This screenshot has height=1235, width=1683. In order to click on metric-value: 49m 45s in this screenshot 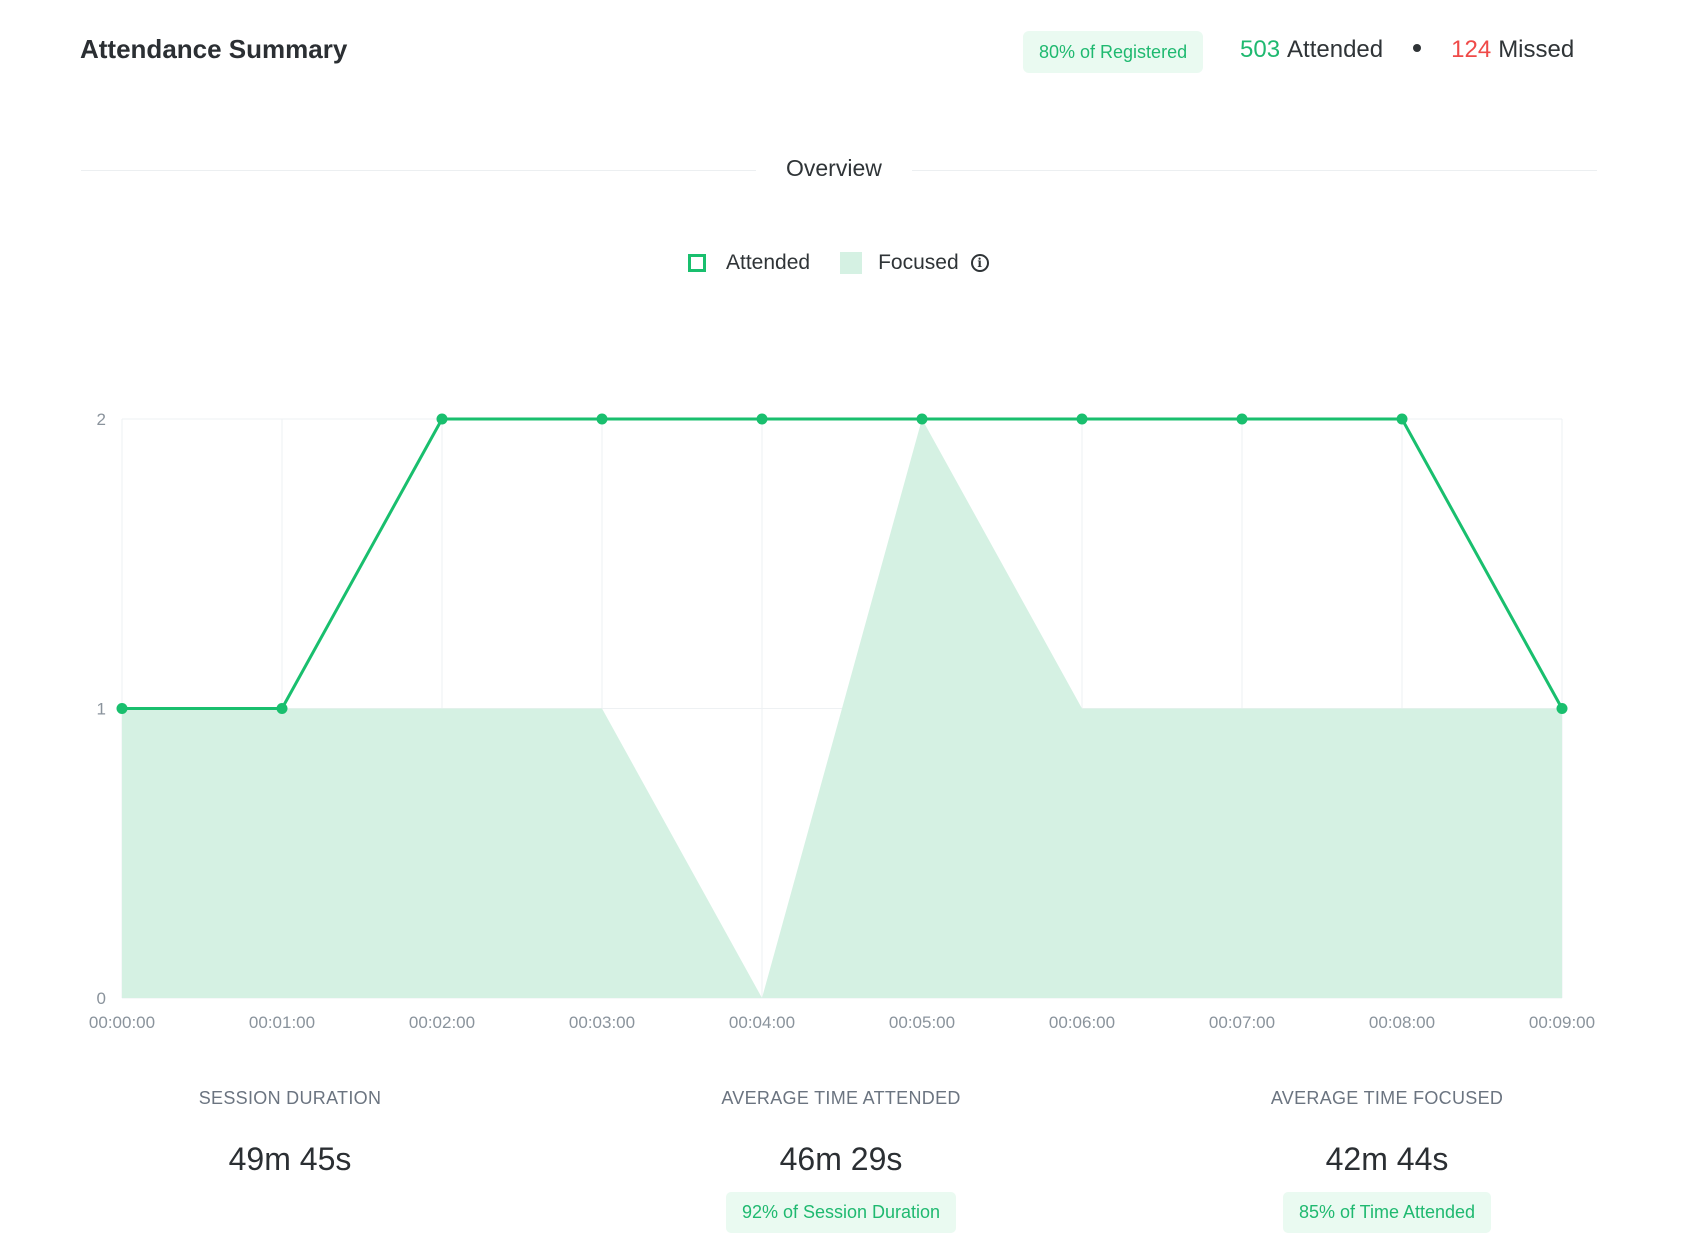, I will do `click(290, 1159)`.